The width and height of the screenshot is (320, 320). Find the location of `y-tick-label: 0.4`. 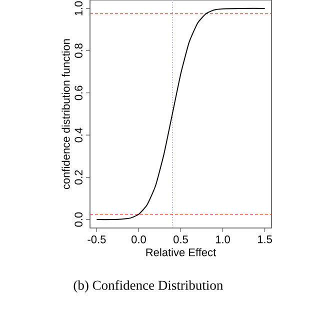

y-tick-label: 0.4 is located at coordinates (78, 135).